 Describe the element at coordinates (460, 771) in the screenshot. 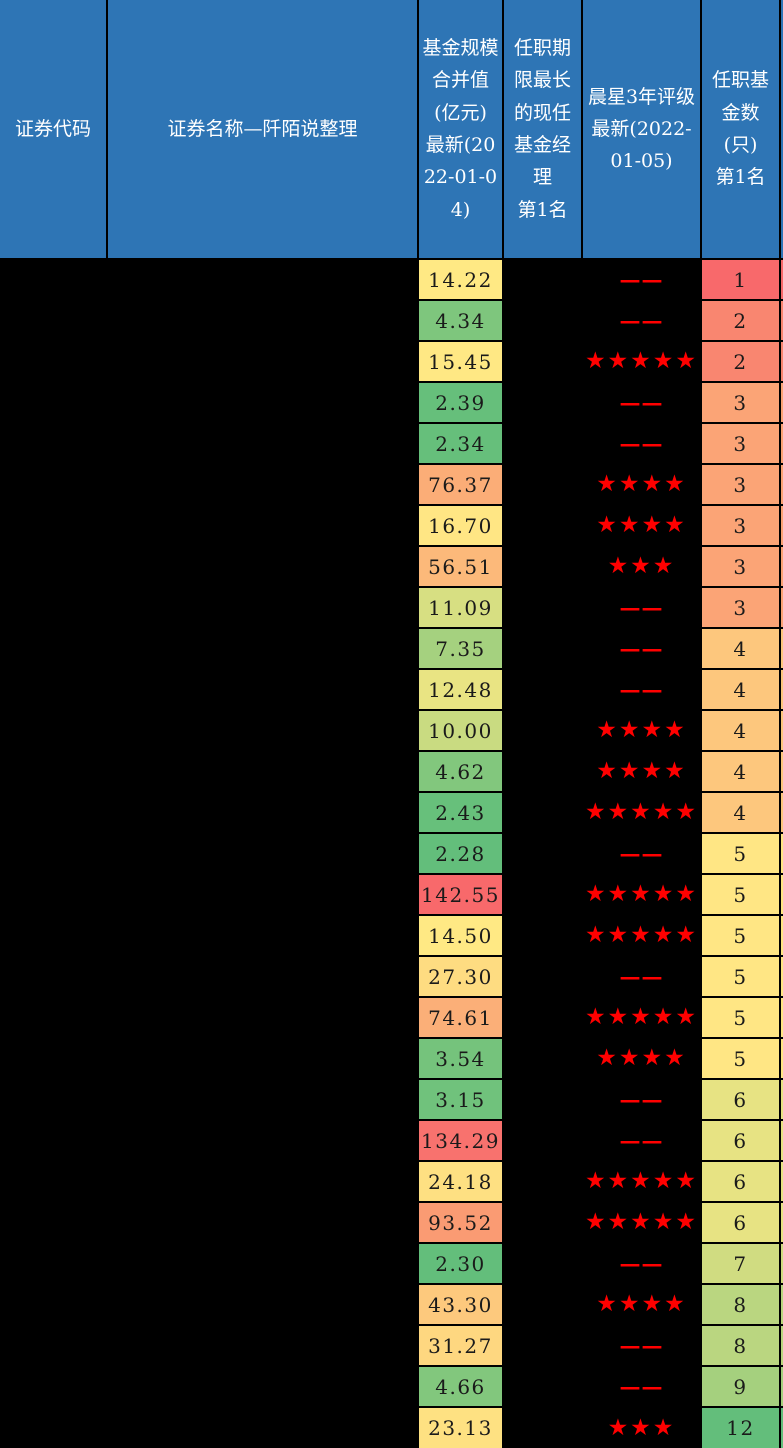

I see `fund-scale-cell: 4.62` at that location.